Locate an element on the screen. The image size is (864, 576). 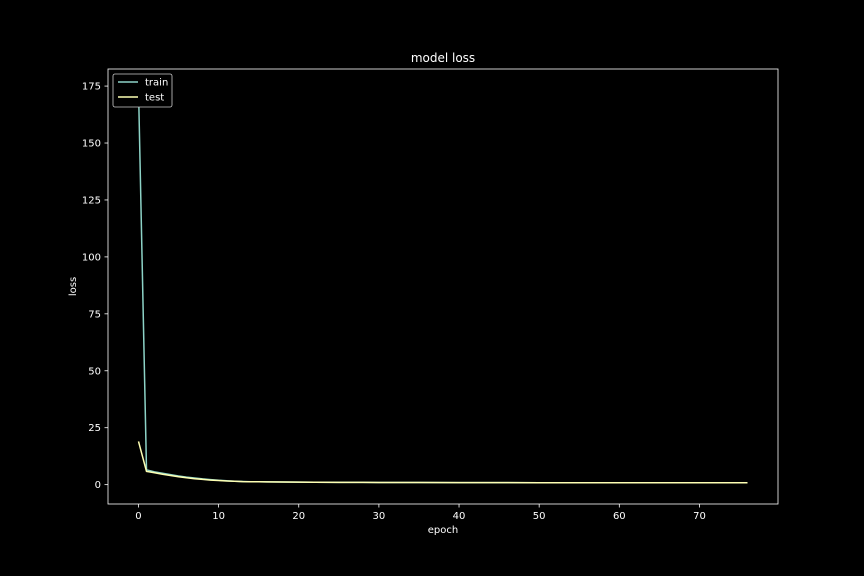
x-tick-label: 0 is located at coordinates (138, 516).